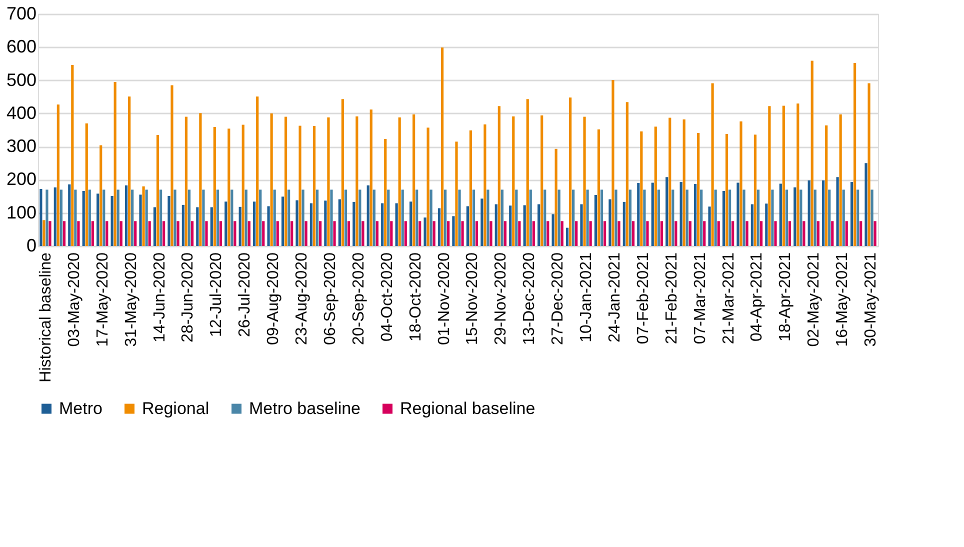 This screenshot has height=547, width=964. I want to click on x-tick-label: 10-Jan-2021, so click(587, 297).